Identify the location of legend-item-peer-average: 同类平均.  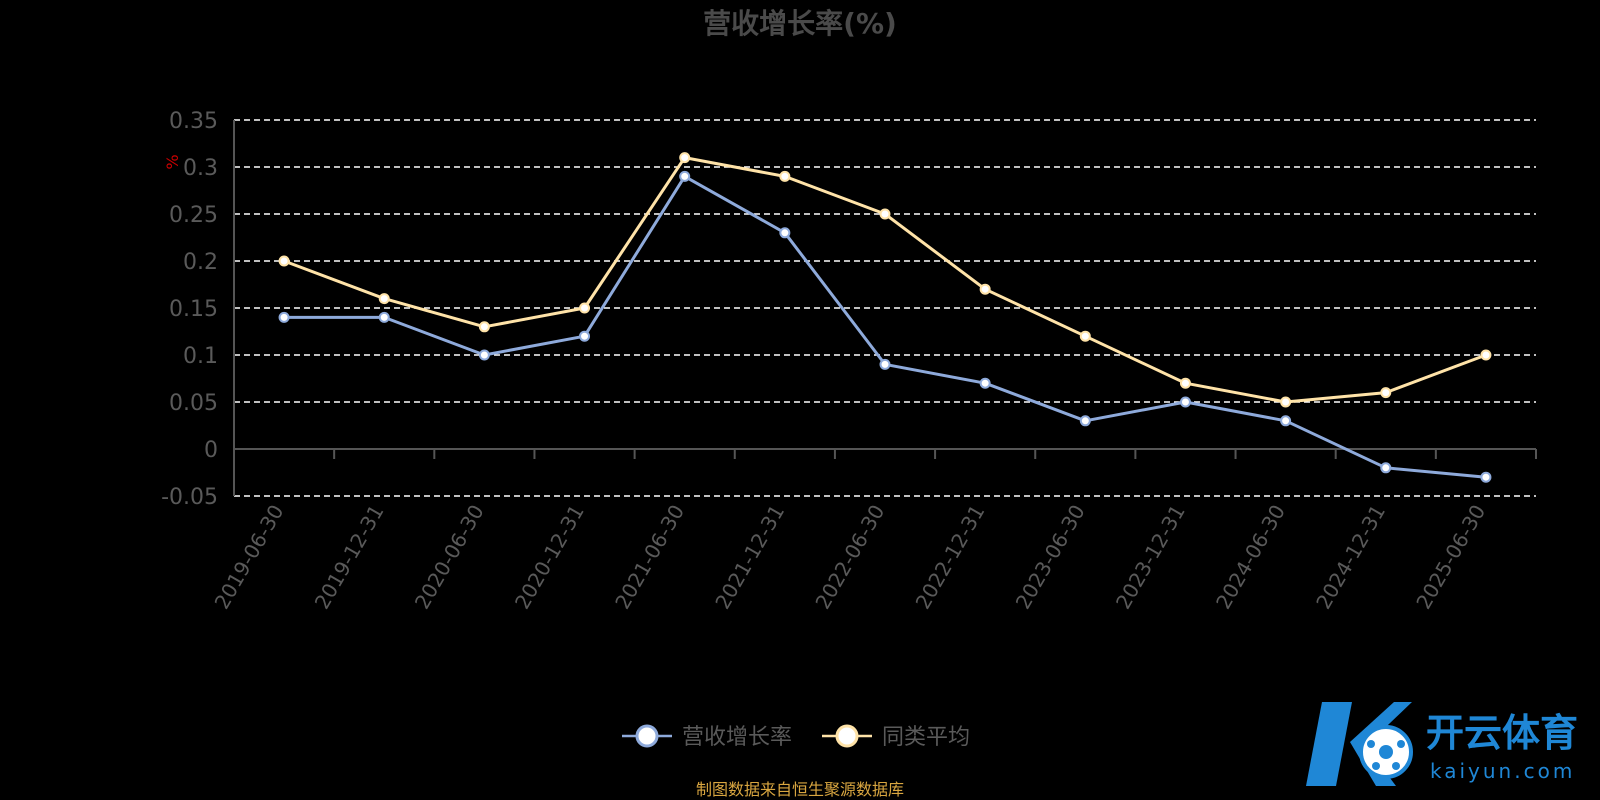
(896, 737).